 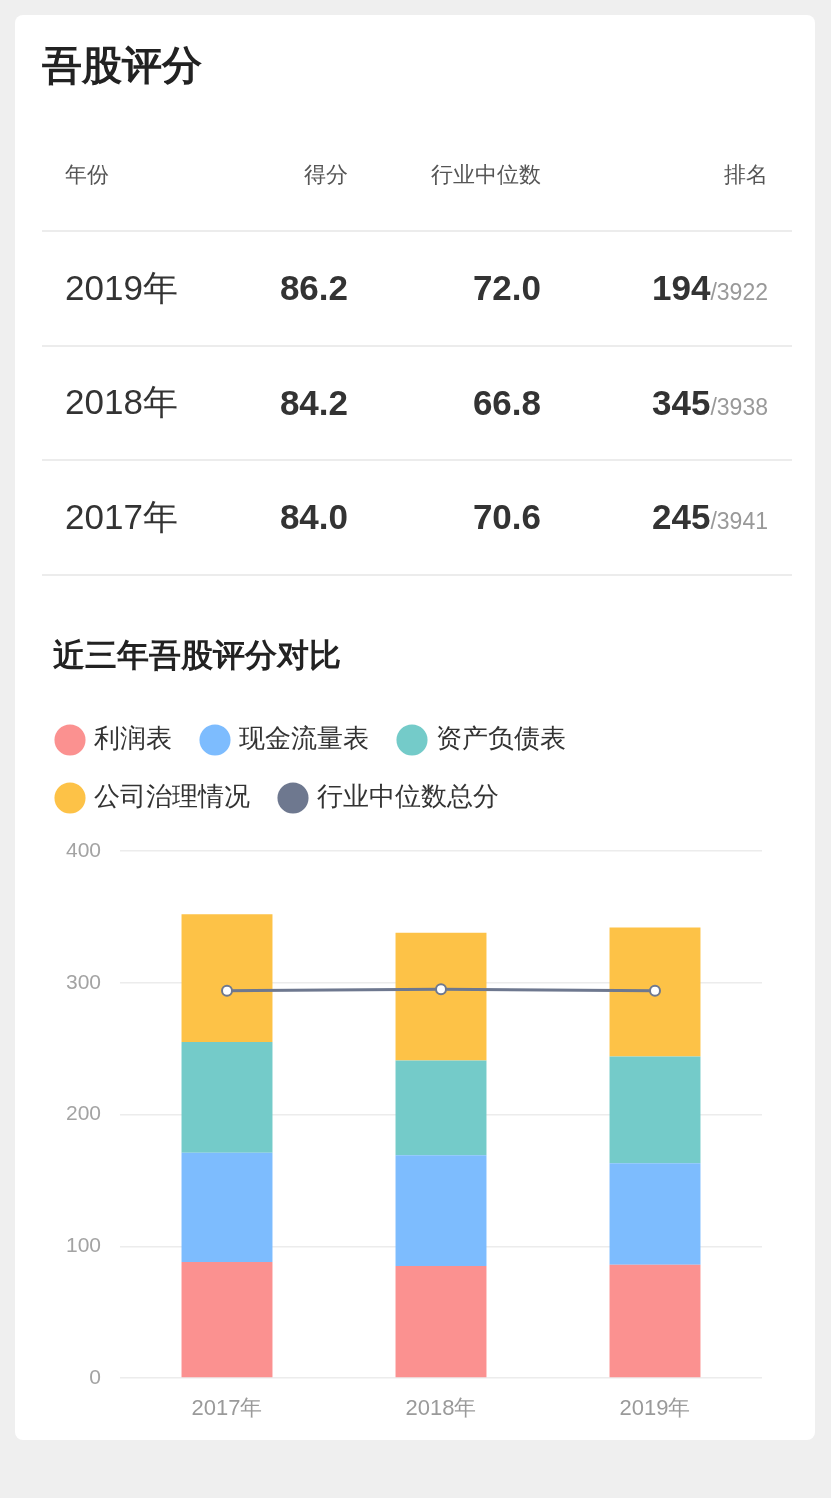 I want to click on category-label: 排名, so click(x=746, y=175).